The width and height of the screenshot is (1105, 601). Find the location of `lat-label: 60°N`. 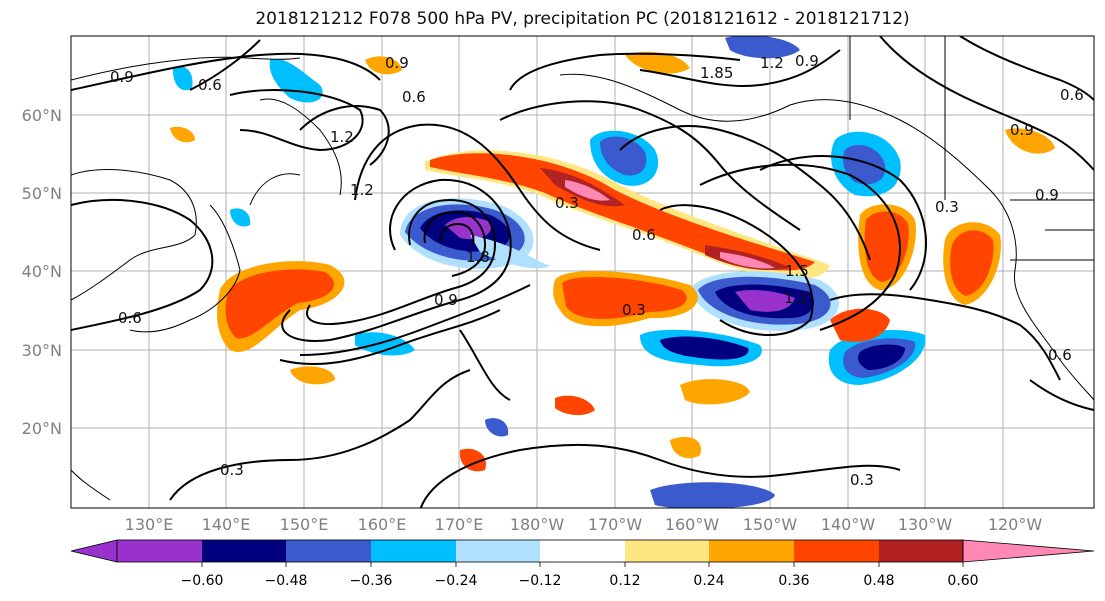

lat-label: 60°N is located at coordinates (42, 115).